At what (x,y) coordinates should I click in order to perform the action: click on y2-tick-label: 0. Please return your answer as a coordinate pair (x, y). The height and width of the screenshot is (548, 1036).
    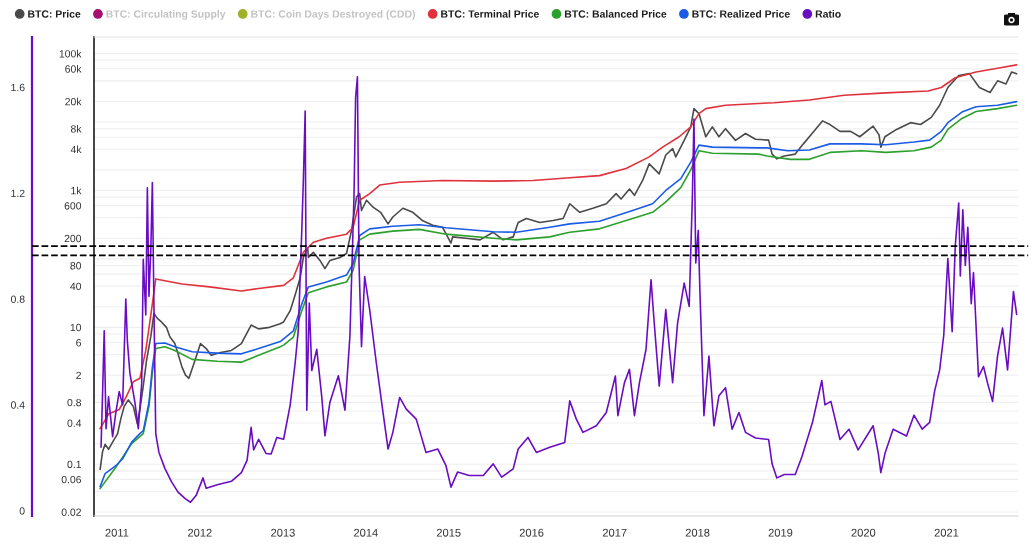
    Looking at the image, I should click on (22, 511).